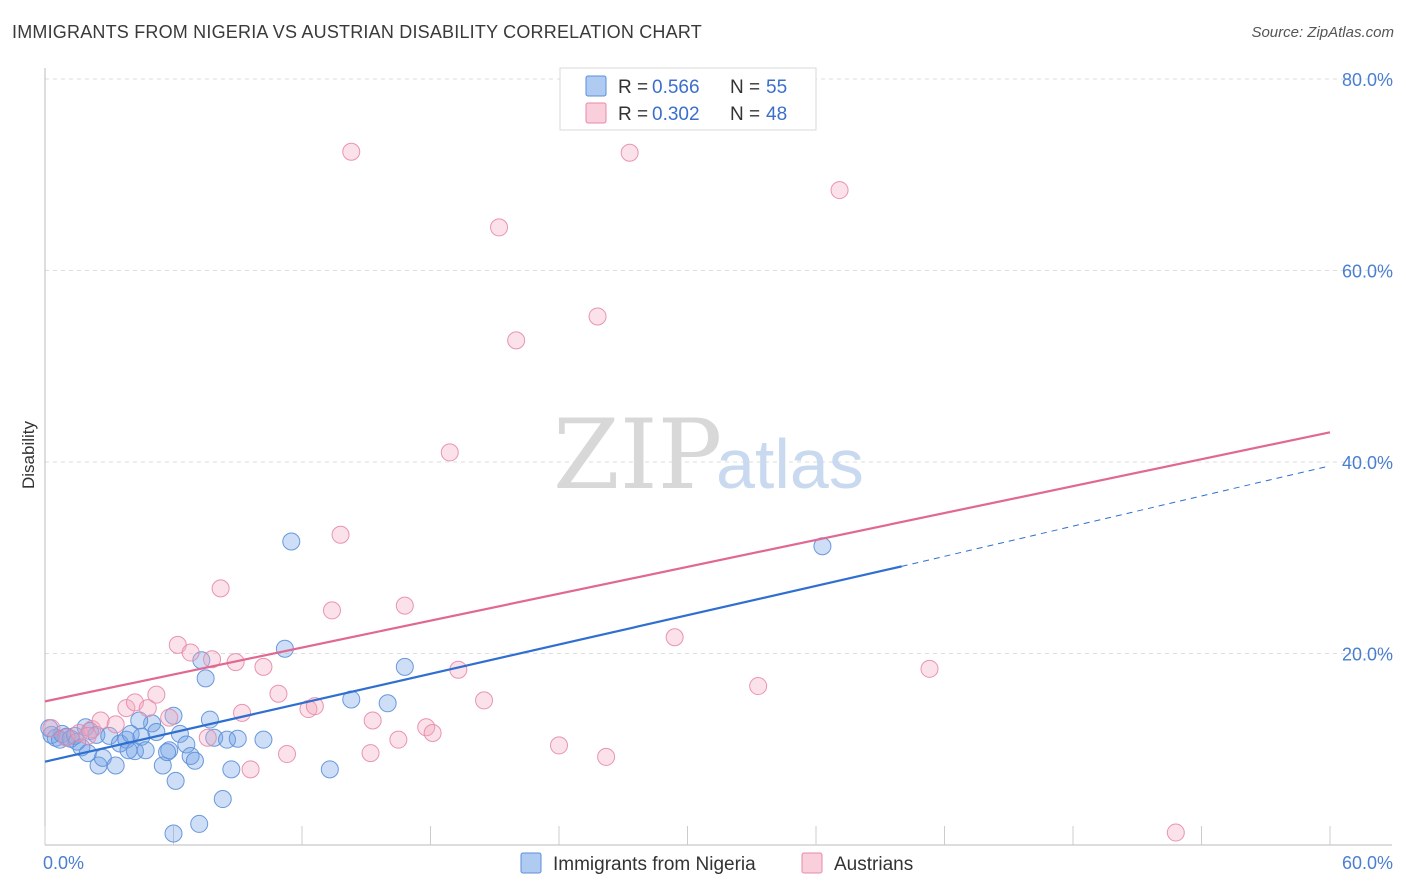 This screenshot has width=1406, height=892. Describe the element at coordinates (812, 863) in the screenshot. I see `series-legend-swatch-austrians` at that location.